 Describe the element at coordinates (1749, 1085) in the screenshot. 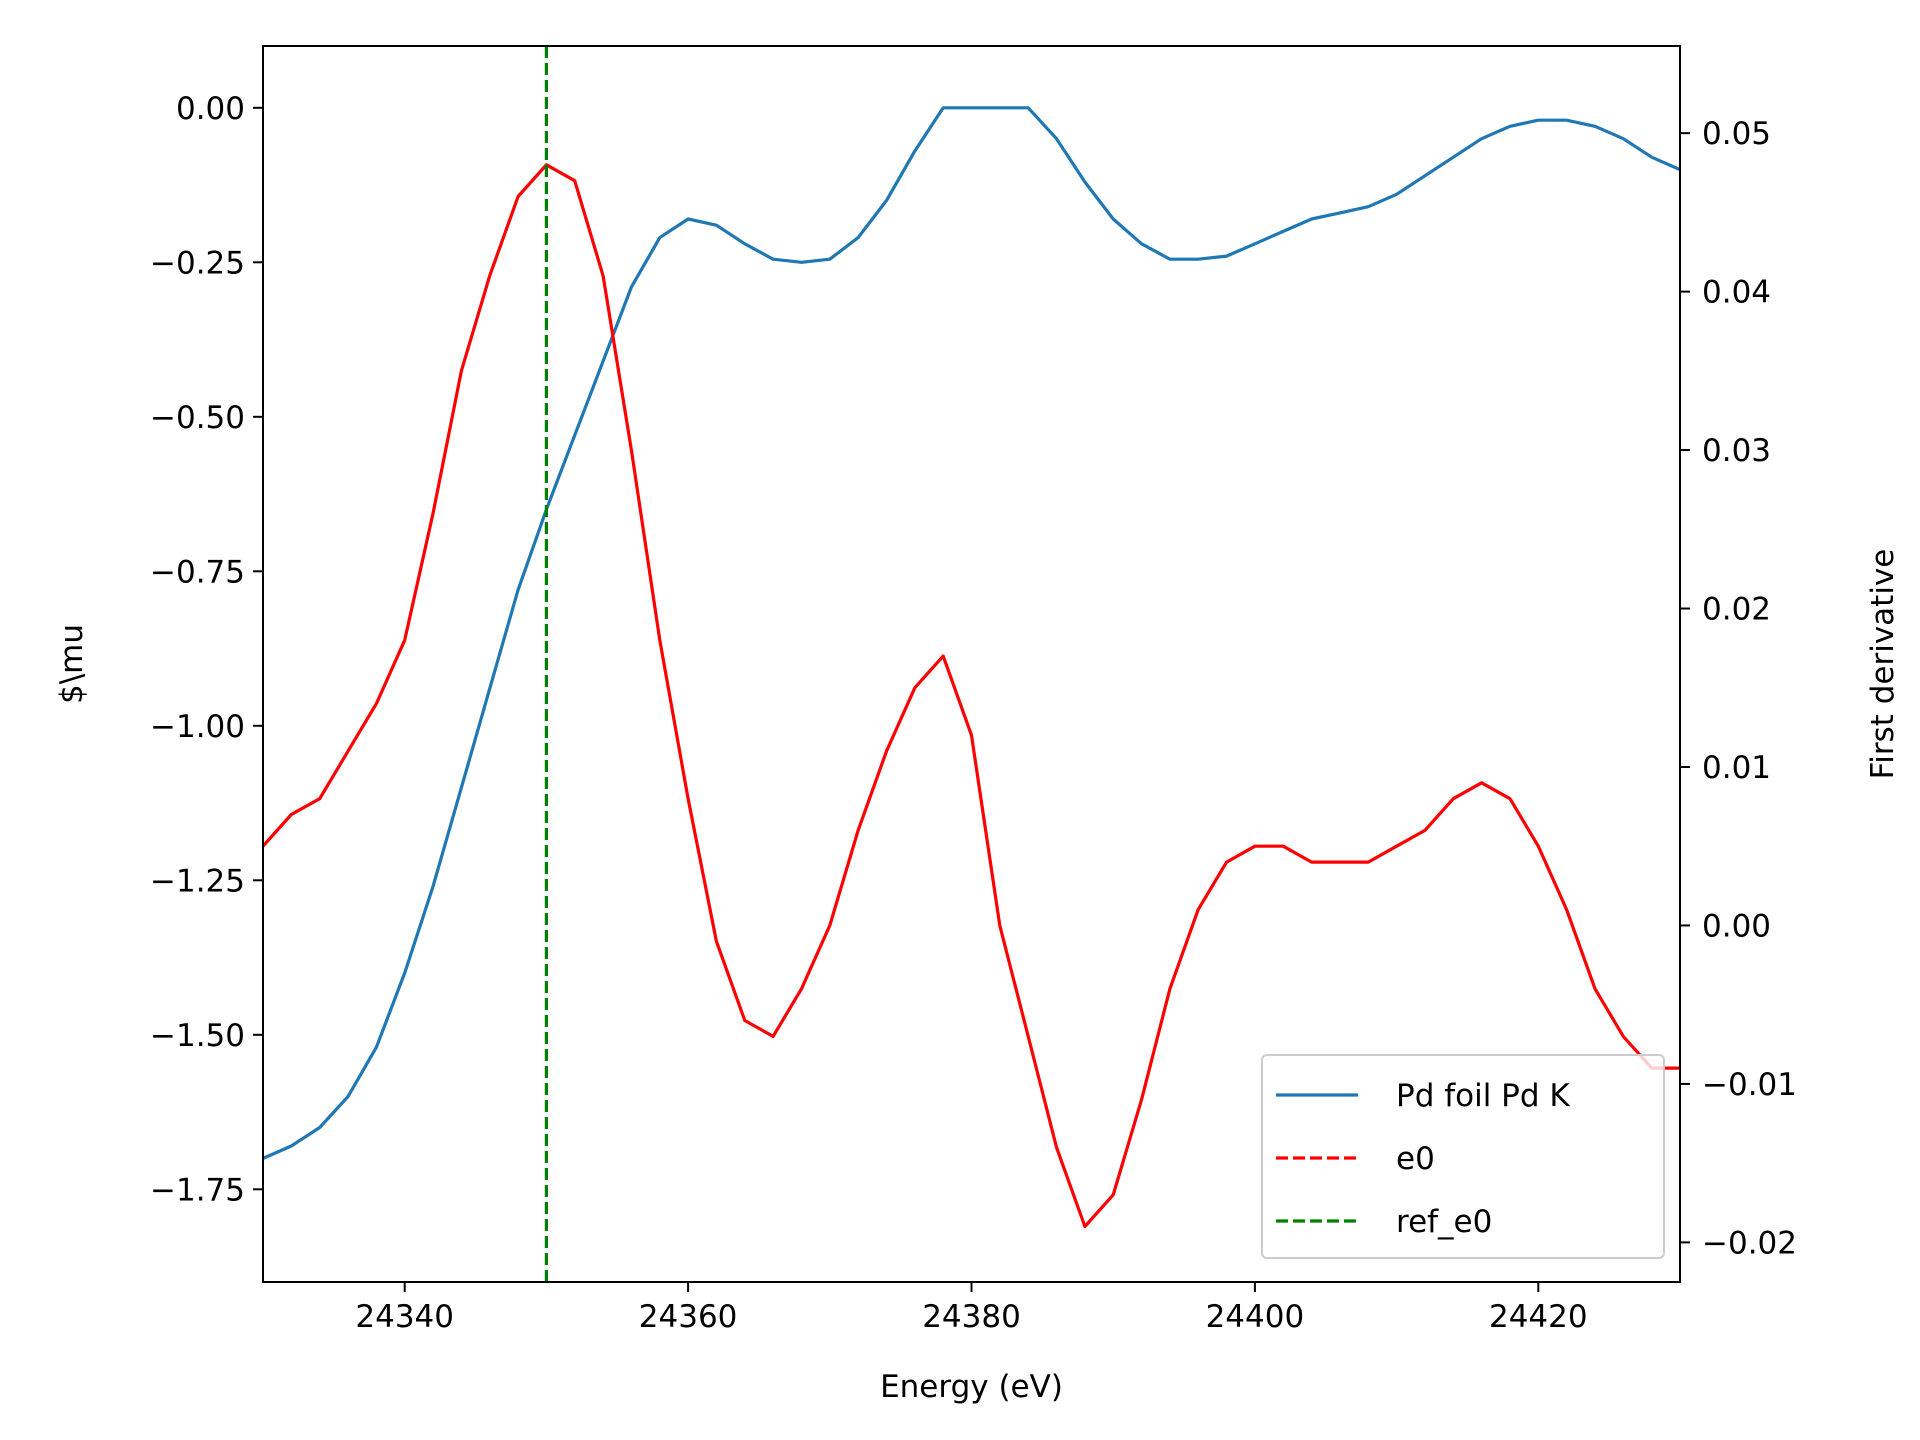

I see `y-right-tick-label: −0.01` at that location.